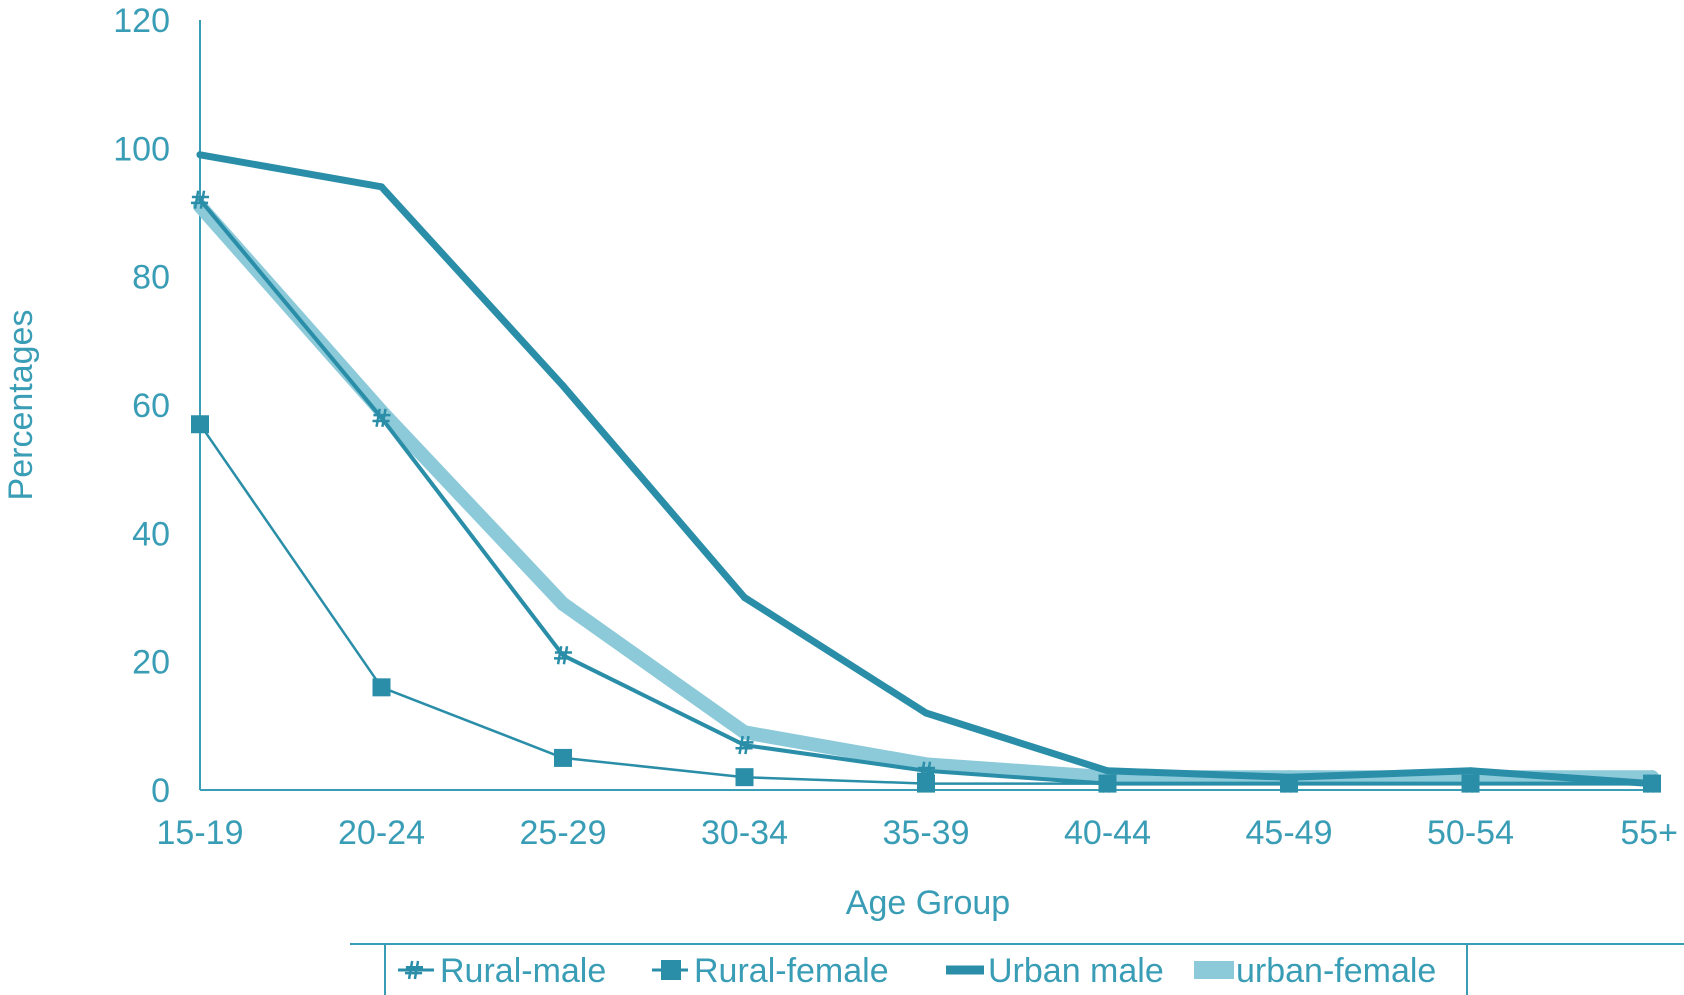 The height and width of the screenshot is (995, 1684). Describe the element at coordinates (791, 971) in the screenshot. I see `legend-label: Rural-female` at that location.